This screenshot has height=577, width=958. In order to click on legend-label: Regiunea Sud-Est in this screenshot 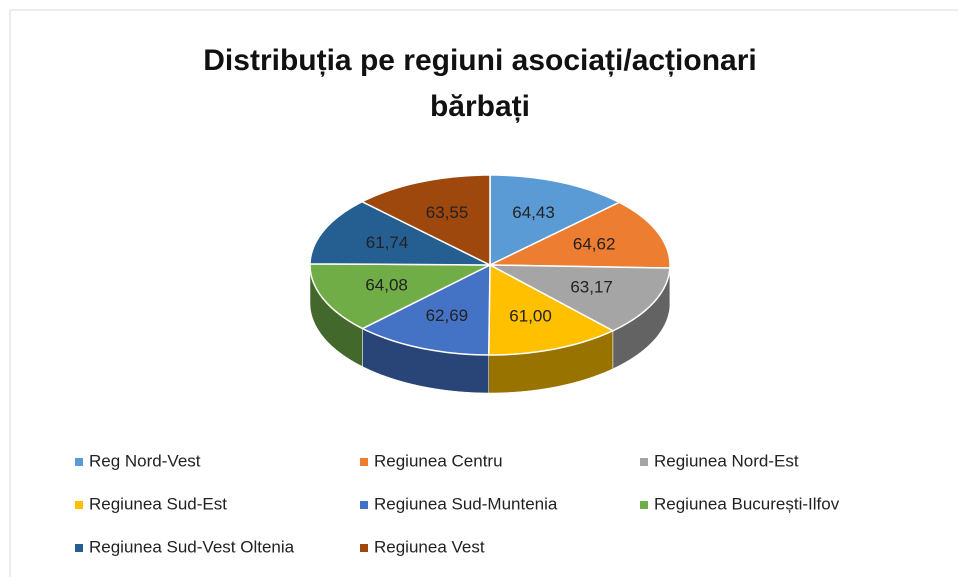, I will do `click(158, 503)`.